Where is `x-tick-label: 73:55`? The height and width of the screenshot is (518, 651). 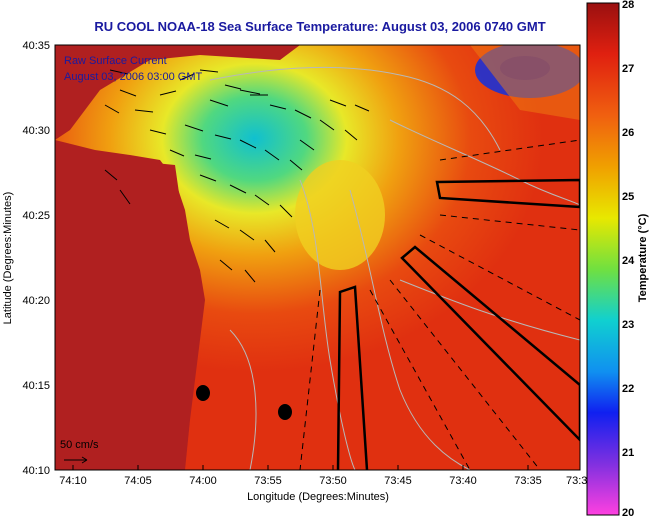
x-tick-label: 73:55 is located at coordinates (268, 481).